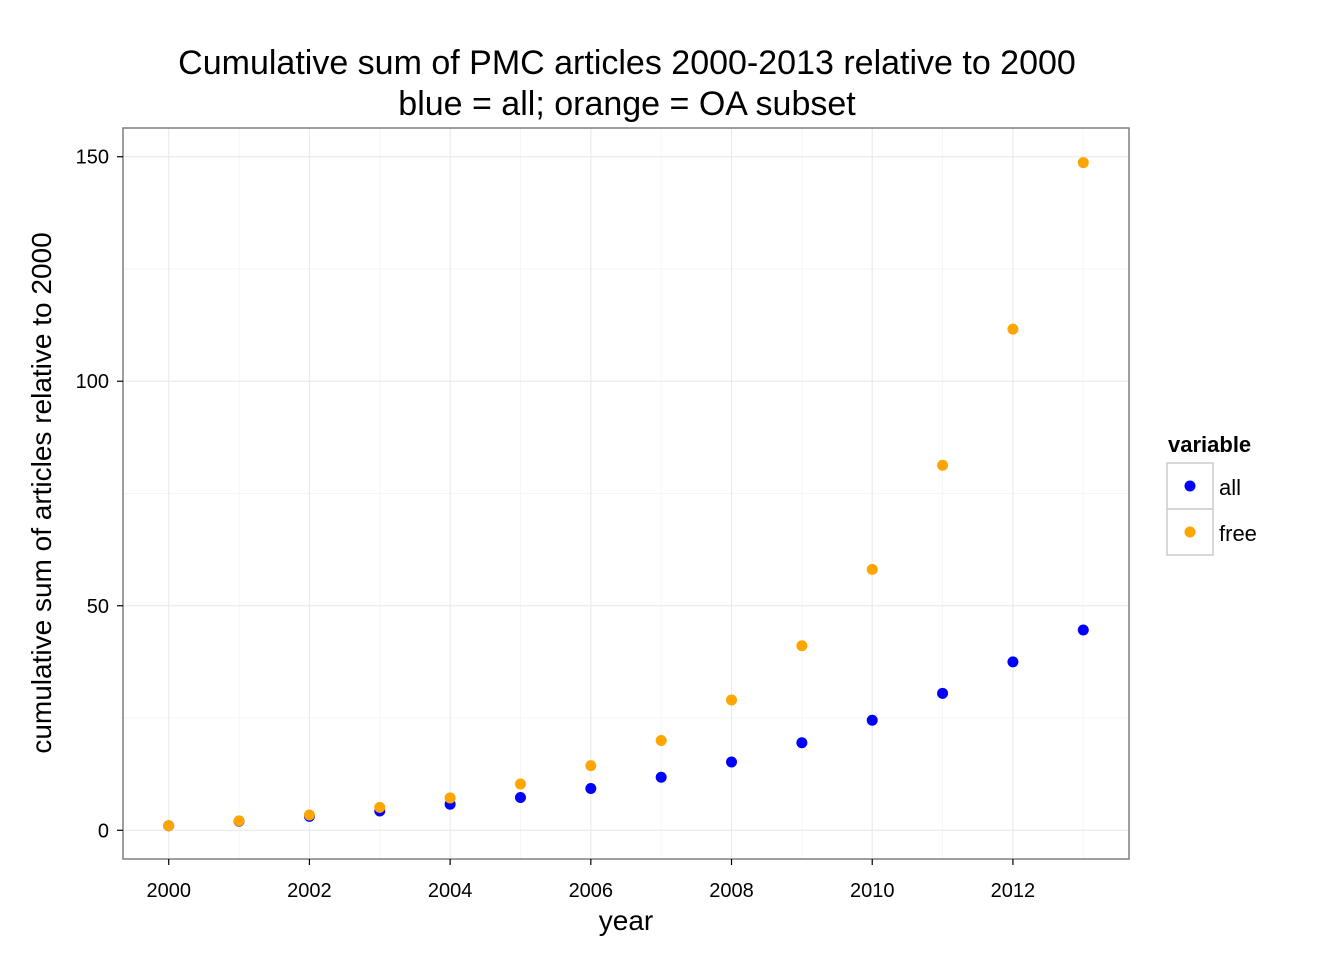 The height and width of the screenshot is (960, 1344). What do you see at coordinates (1190, 532) in the screenshot?
I see `legend-marker-free` at bounding box center [1190, 532].